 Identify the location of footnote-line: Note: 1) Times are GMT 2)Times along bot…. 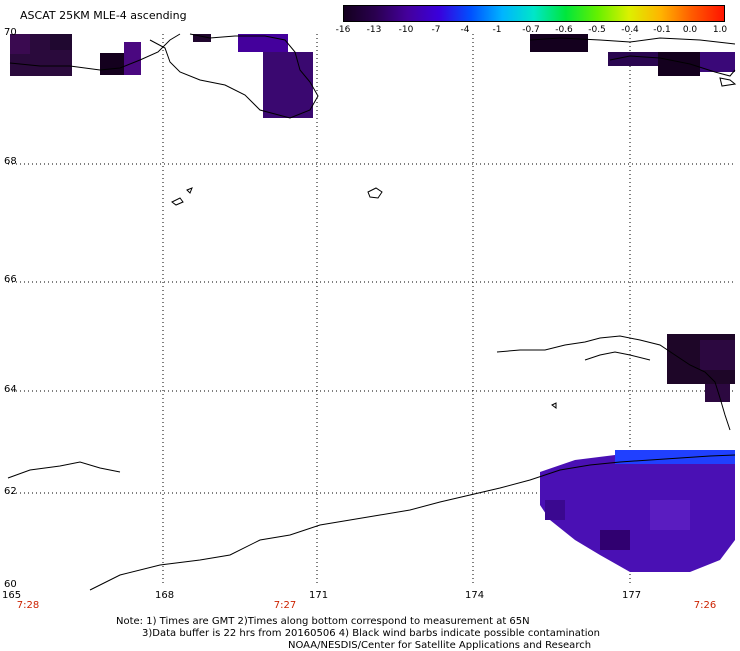
(323, 621).